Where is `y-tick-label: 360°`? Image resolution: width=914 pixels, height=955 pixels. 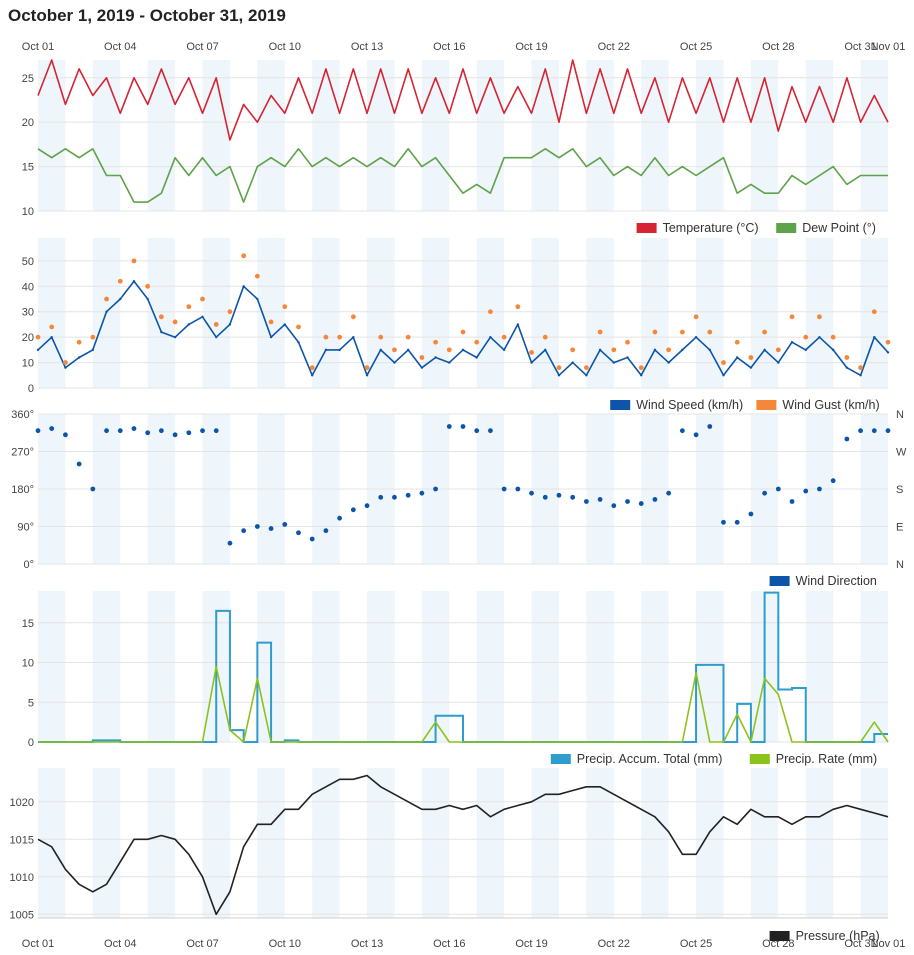
y-tick-label: 360° is located at coordinates (22, 415).